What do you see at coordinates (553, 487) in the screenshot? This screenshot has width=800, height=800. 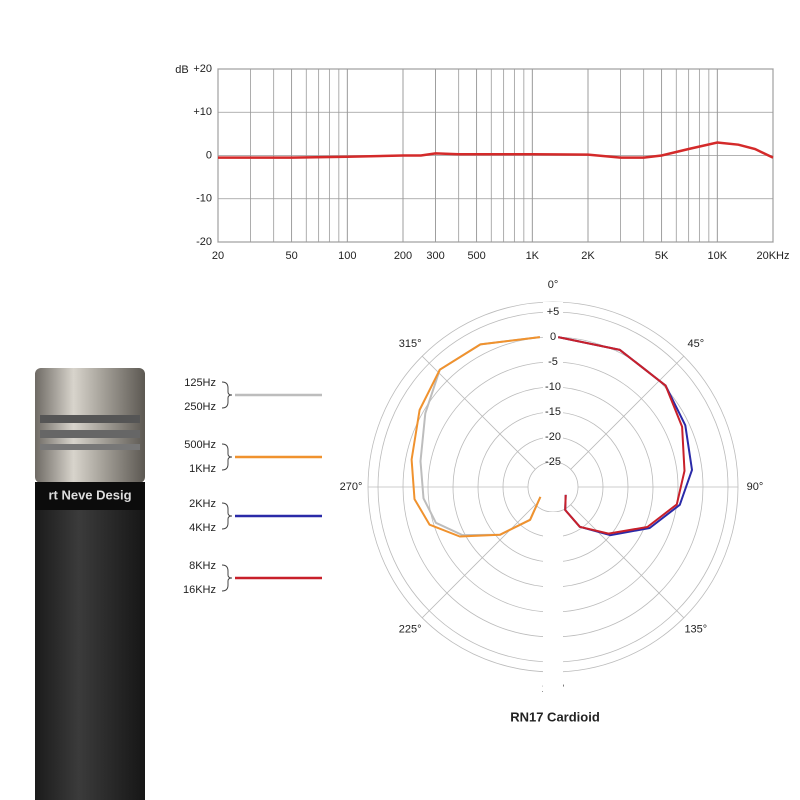 I see `ring` at bounding box center [553, 487].